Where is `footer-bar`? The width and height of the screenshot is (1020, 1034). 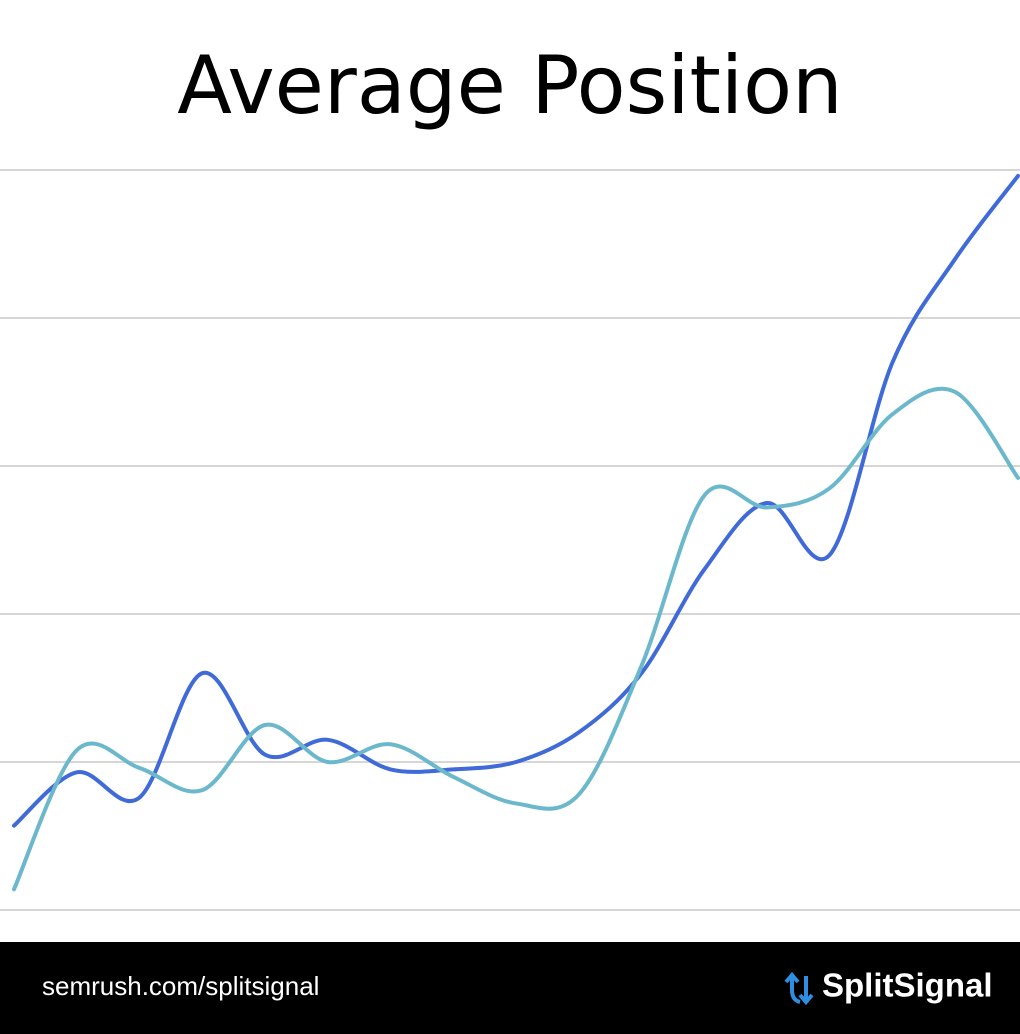 footer-bar is located at coordinates (510, 988).